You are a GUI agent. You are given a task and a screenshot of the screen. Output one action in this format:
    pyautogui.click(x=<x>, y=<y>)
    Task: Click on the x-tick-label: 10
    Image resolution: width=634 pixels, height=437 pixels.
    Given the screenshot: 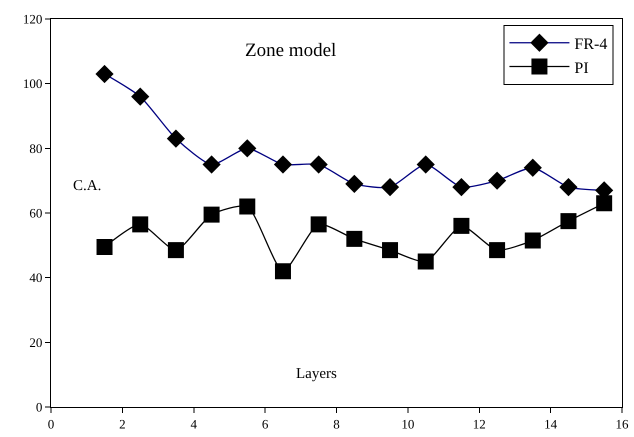 What is the action you would take?
    pyautogui.click(x=407, y=424)
    